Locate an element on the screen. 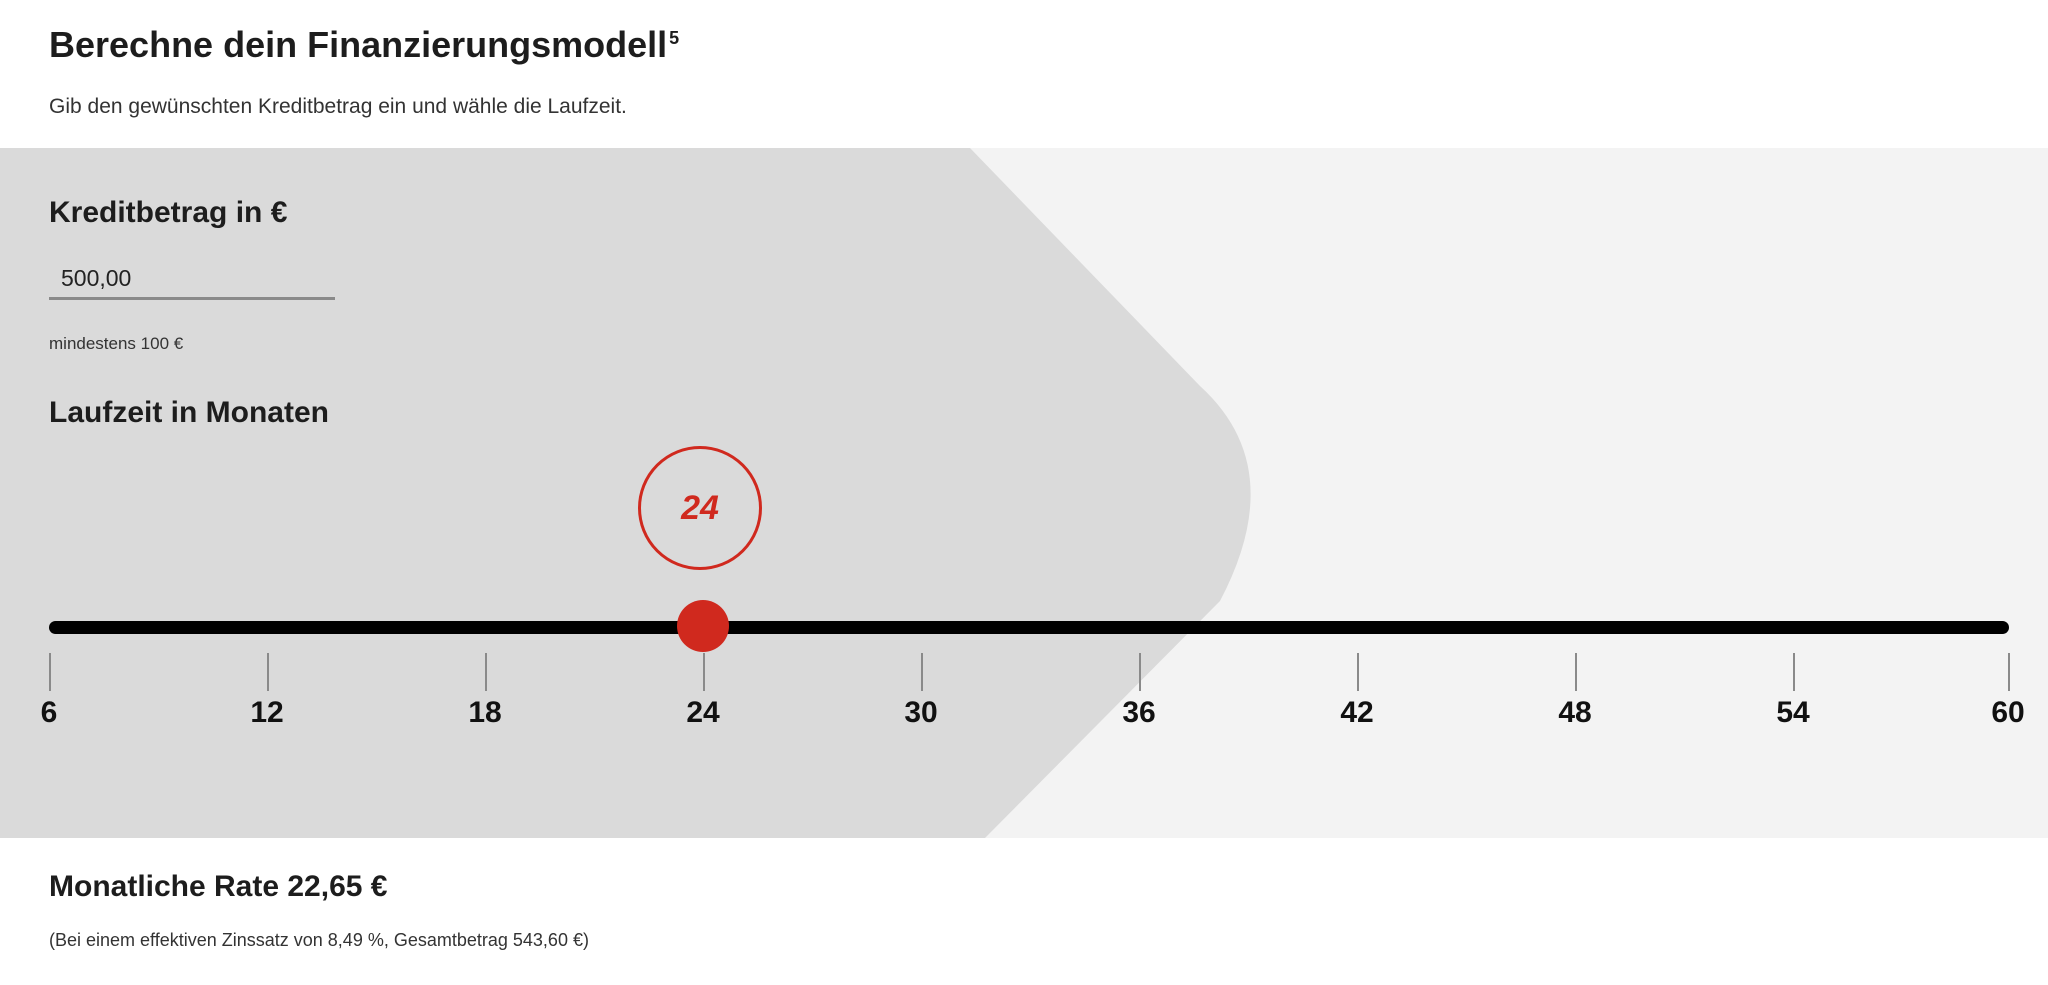 Image resolution: width=2048 pixels, height=985 pixels. tick-label-30: 30 is located at coordinates (921, 712).